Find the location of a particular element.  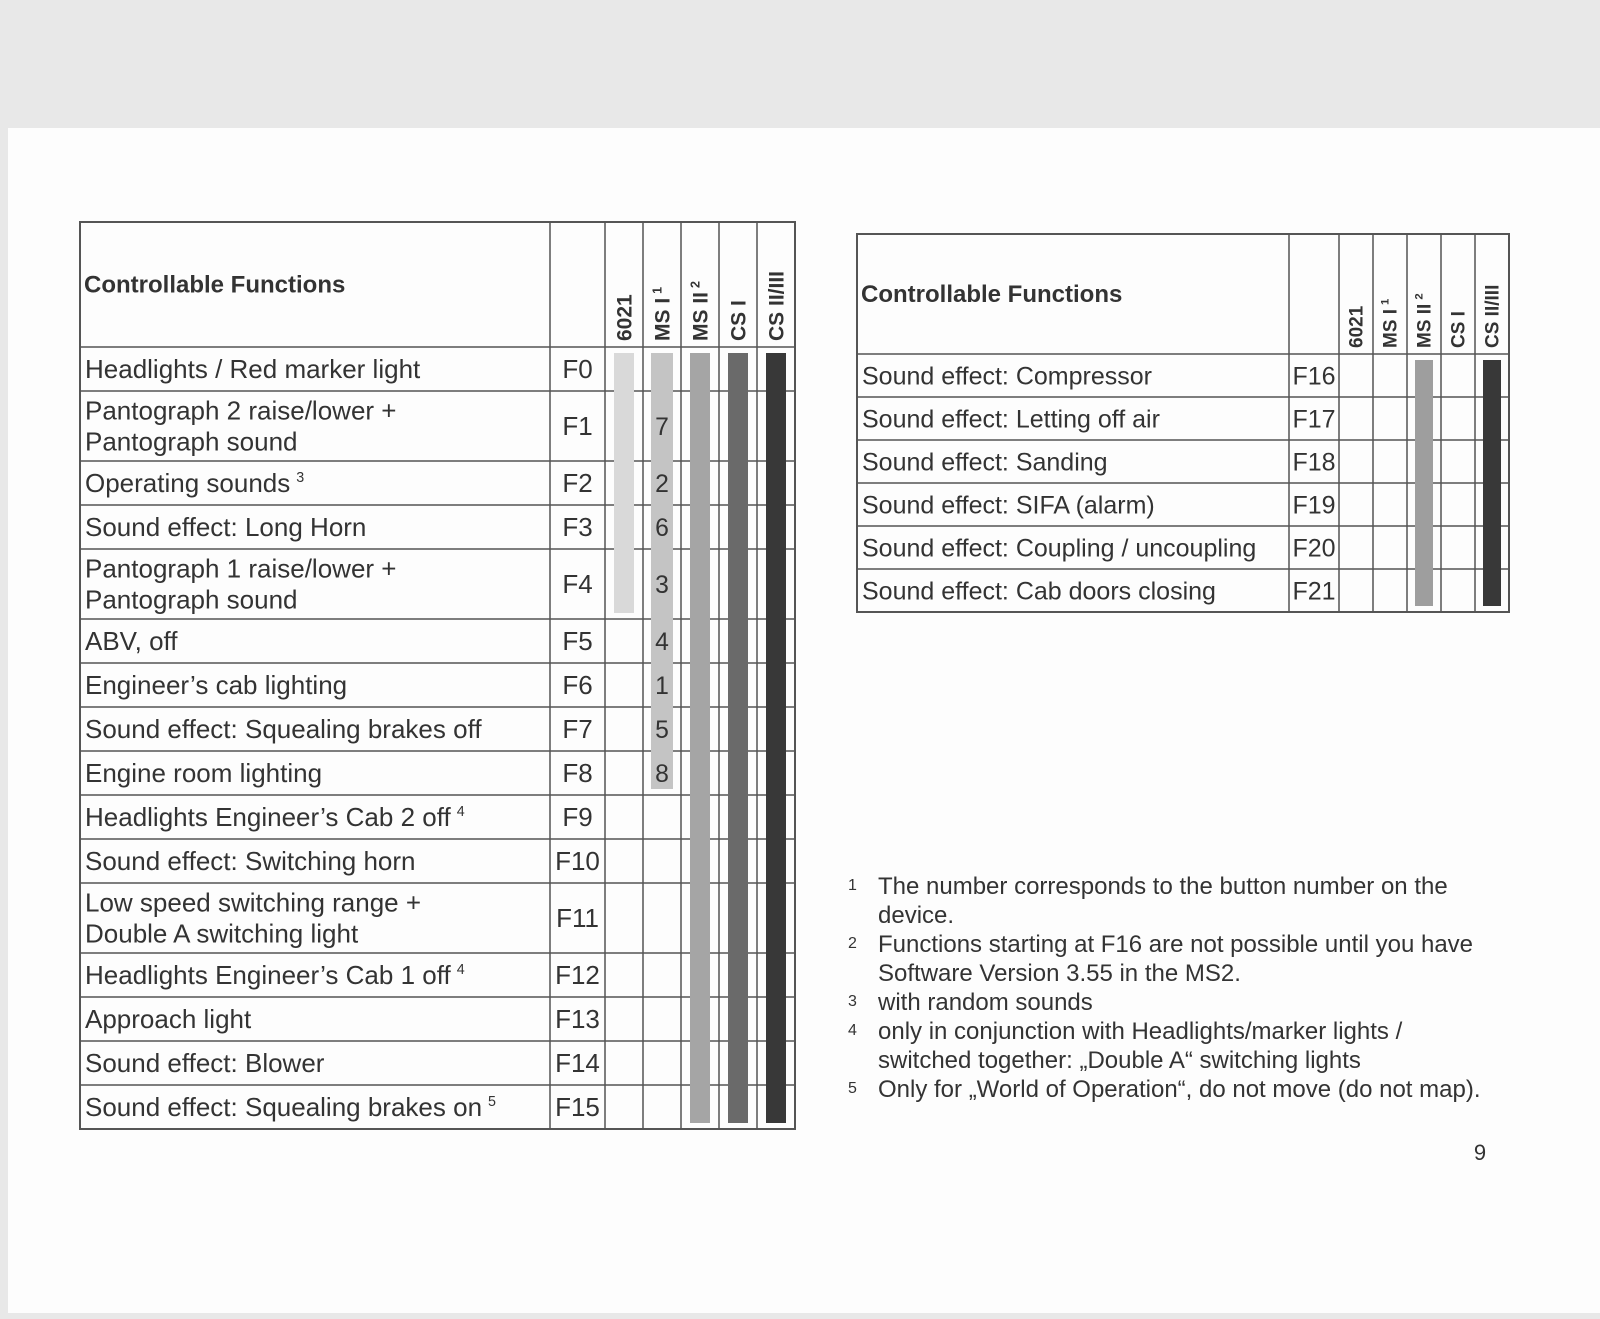

function-label: Engineer’s cab lighting is located at coordinates (216, 685).